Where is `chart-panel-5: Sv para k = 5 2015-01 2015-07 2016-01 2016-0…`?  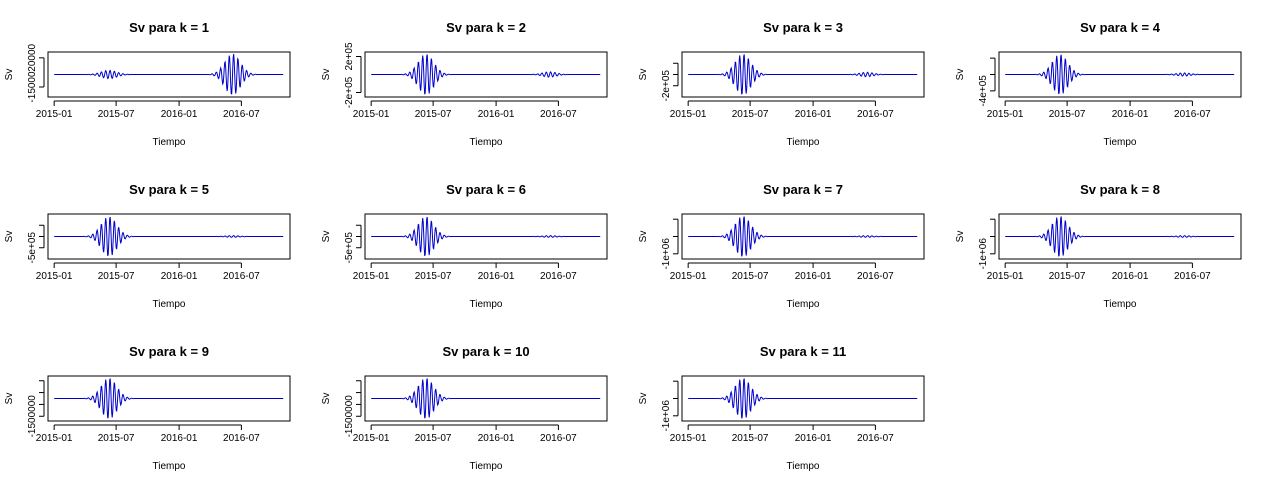
chart-panel-5: Sv para k = 5 2015-01 2015-07 2016-01 2016-0… is located at coordinates (147, 246).